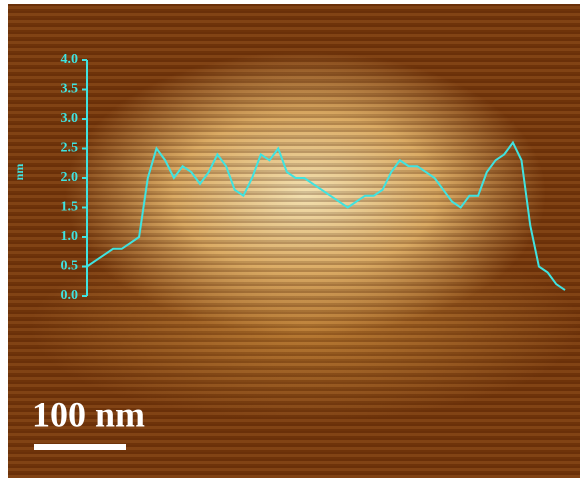 The width and height of the screenshot is (584, 481). I want to click on y-tick-label: 0.5, so click(70, 266).